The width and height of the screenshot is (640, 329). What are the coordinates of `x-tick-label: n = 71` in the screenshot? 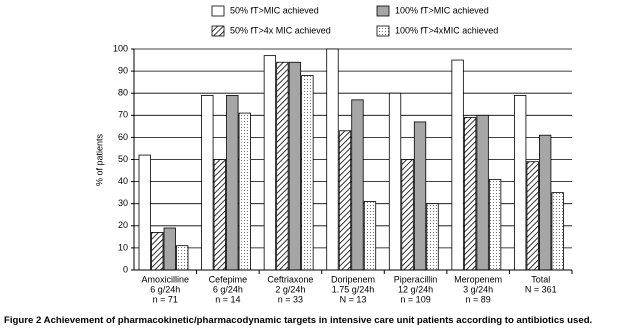 It's located at (165, 299).